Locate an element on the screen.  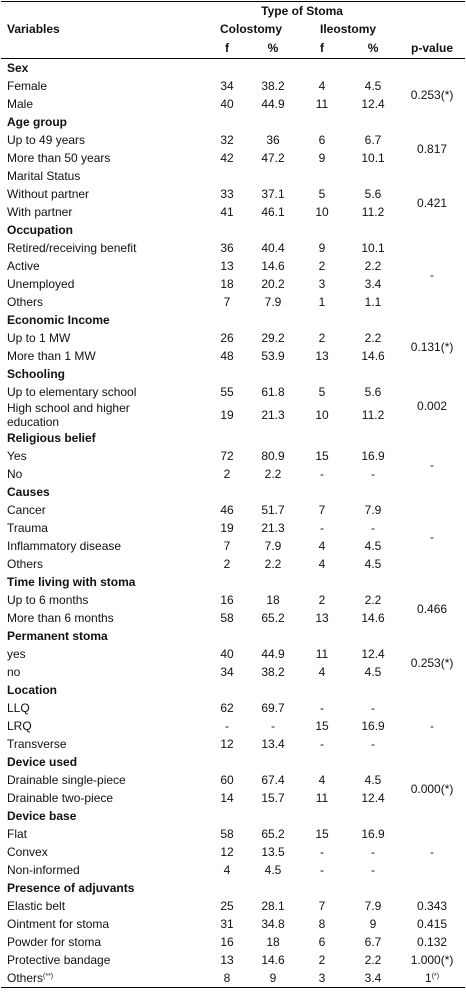
data-row: LRQ - - 15 16.9 is located at coordinates (233, 726).